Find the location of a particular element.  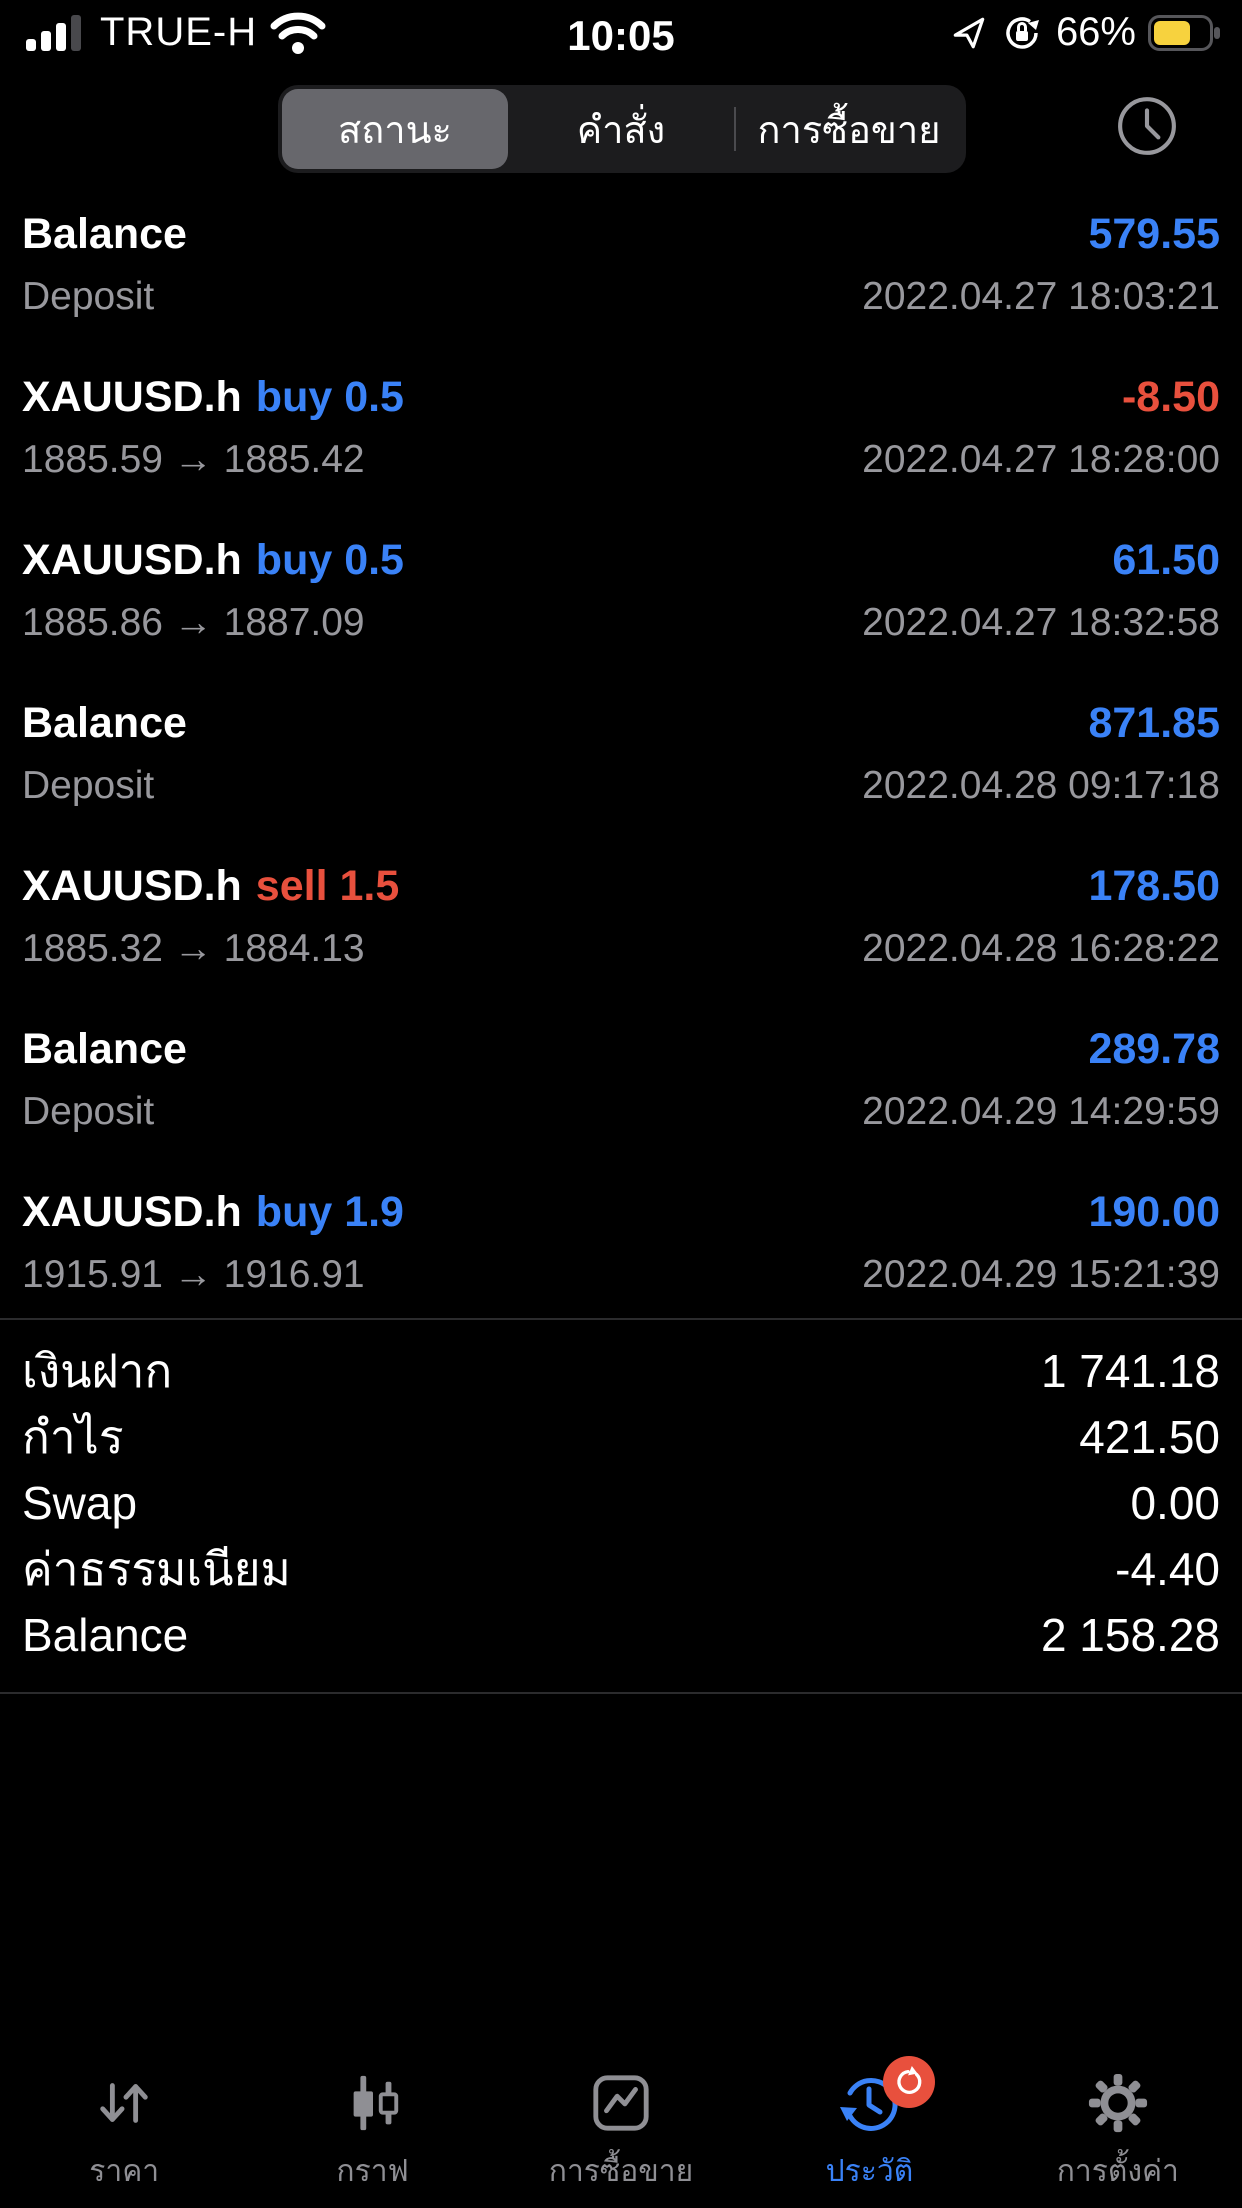

nav-item-settings: การตั้งค่า is located at coordinates (1118, 2123).